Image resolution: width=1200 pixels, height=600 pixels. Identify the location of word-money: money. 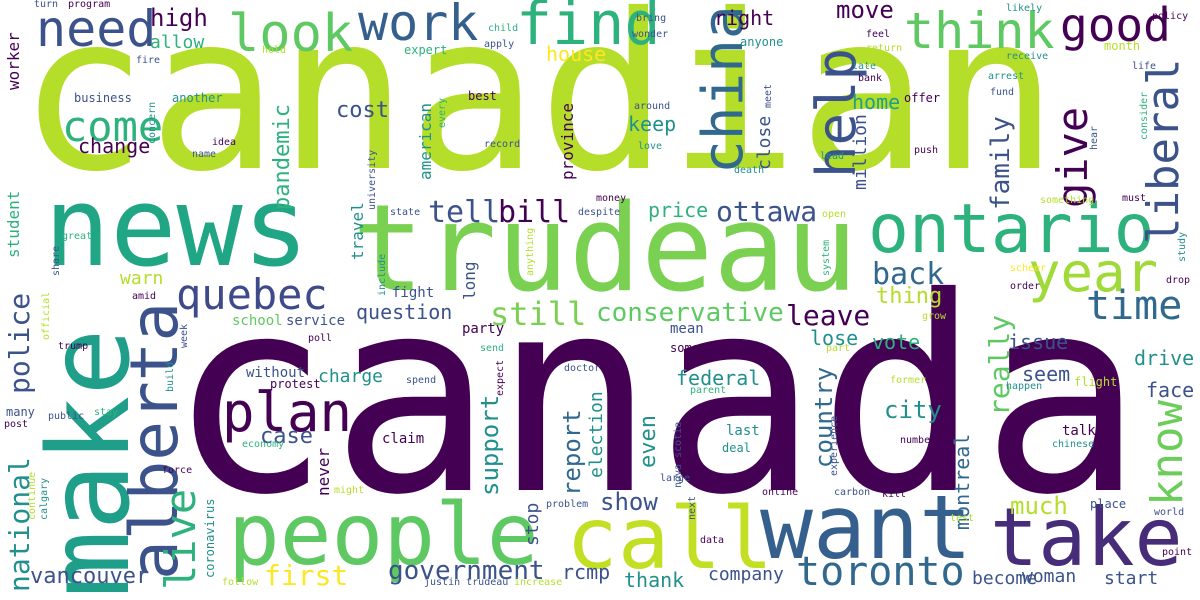
(611, 198).